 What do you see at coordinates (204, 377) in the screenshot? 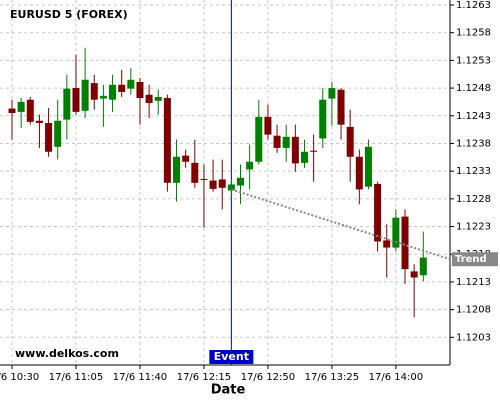
I see `x-tick-label: 17/6 12:15` at bounding box center [204, 377].